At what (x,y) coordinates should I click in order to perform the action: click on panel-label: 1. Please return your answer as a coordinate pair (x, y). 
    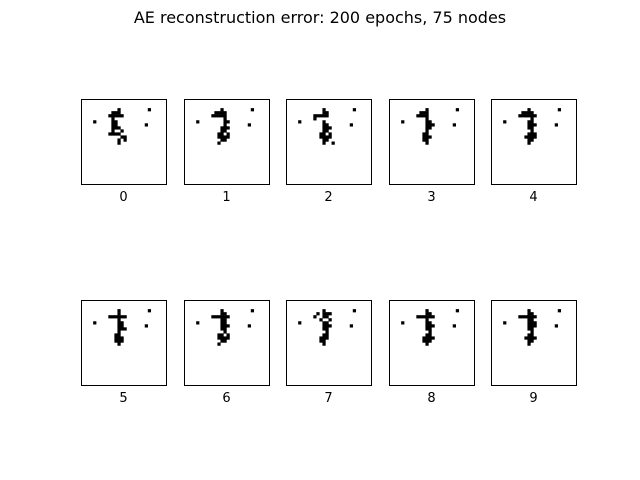
    Looking at the image, I should click on (226, 197).